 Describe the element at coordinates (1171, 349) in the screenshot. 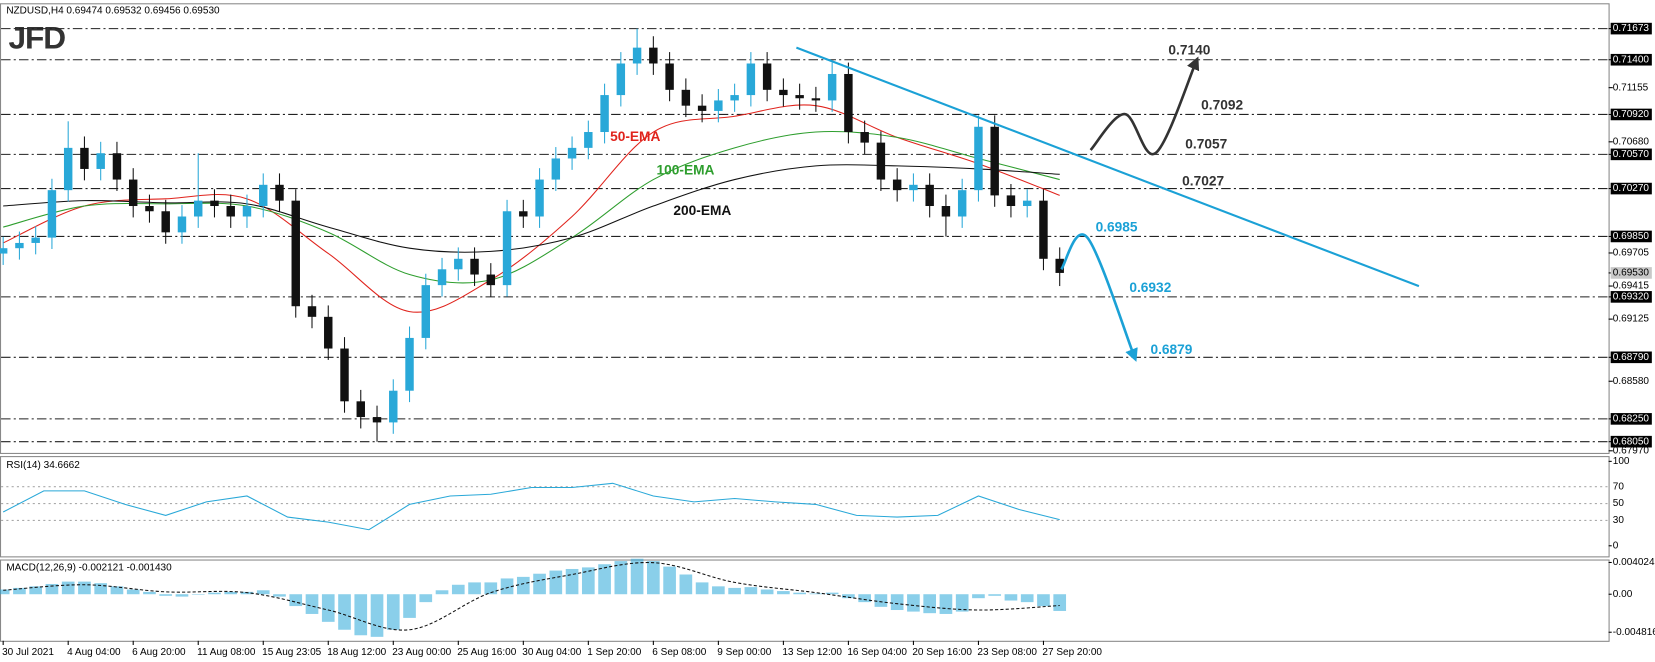

I see `level-annotation: 0.6879` at that location.